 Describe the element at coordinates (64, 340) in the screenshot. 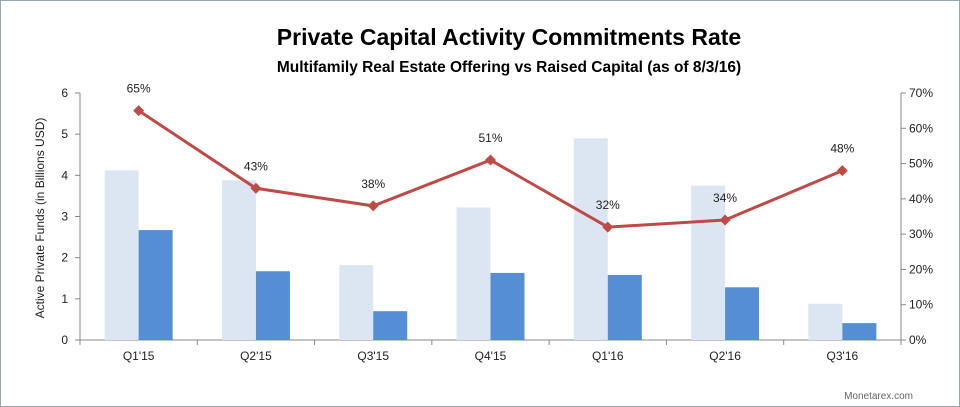

I see `y-tick-label: 0` at that location.